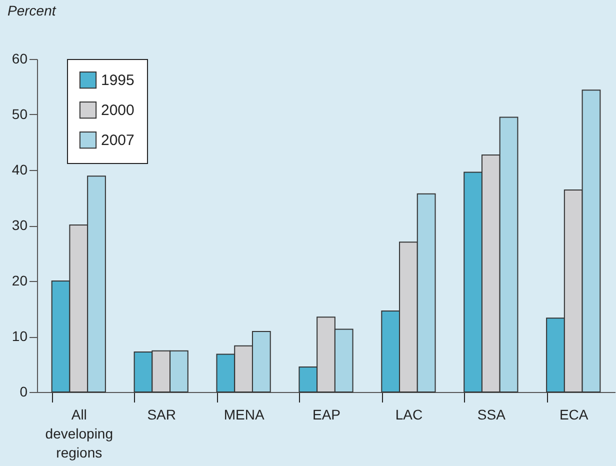 Image resolution: width=616 pixels, height=466 pixels. I want to click on y-tick-label: 10, so click(20, 336).